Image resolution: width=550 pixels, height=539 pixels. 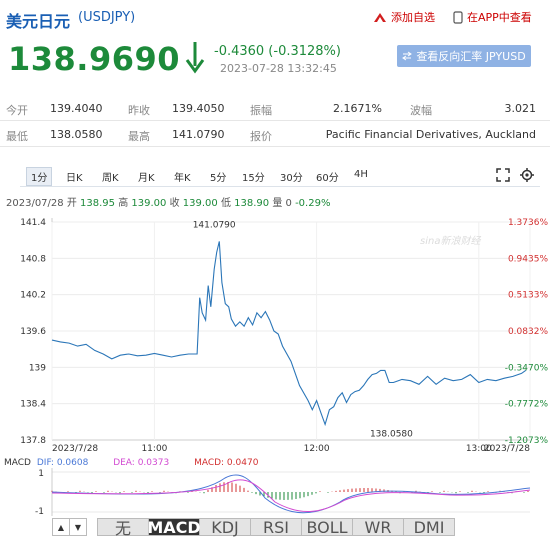 What do you see at coordinates (407, 56) in the screenshot?
I see `swap-icon` at bounding box center [407, 56].